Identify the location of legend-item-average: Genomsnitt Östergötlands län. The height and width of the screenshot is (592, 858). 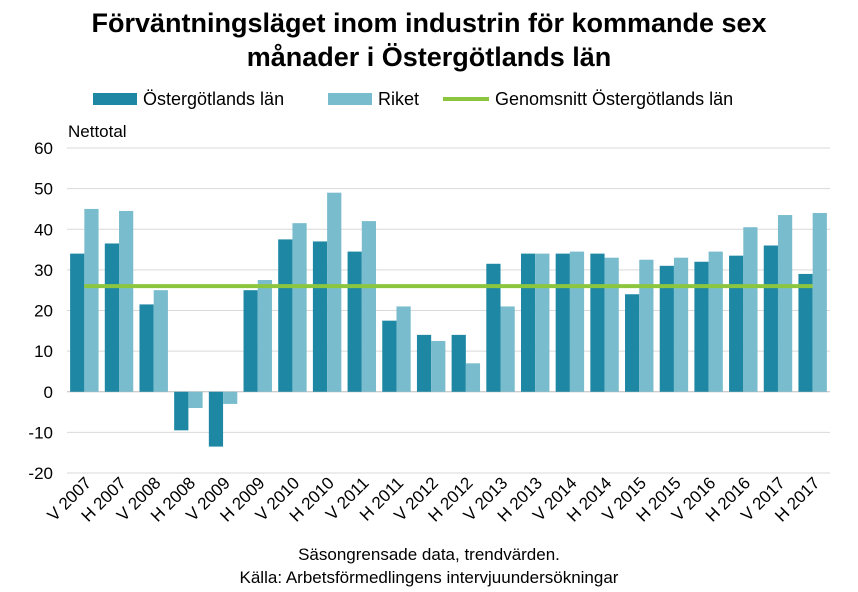
(588, 99).